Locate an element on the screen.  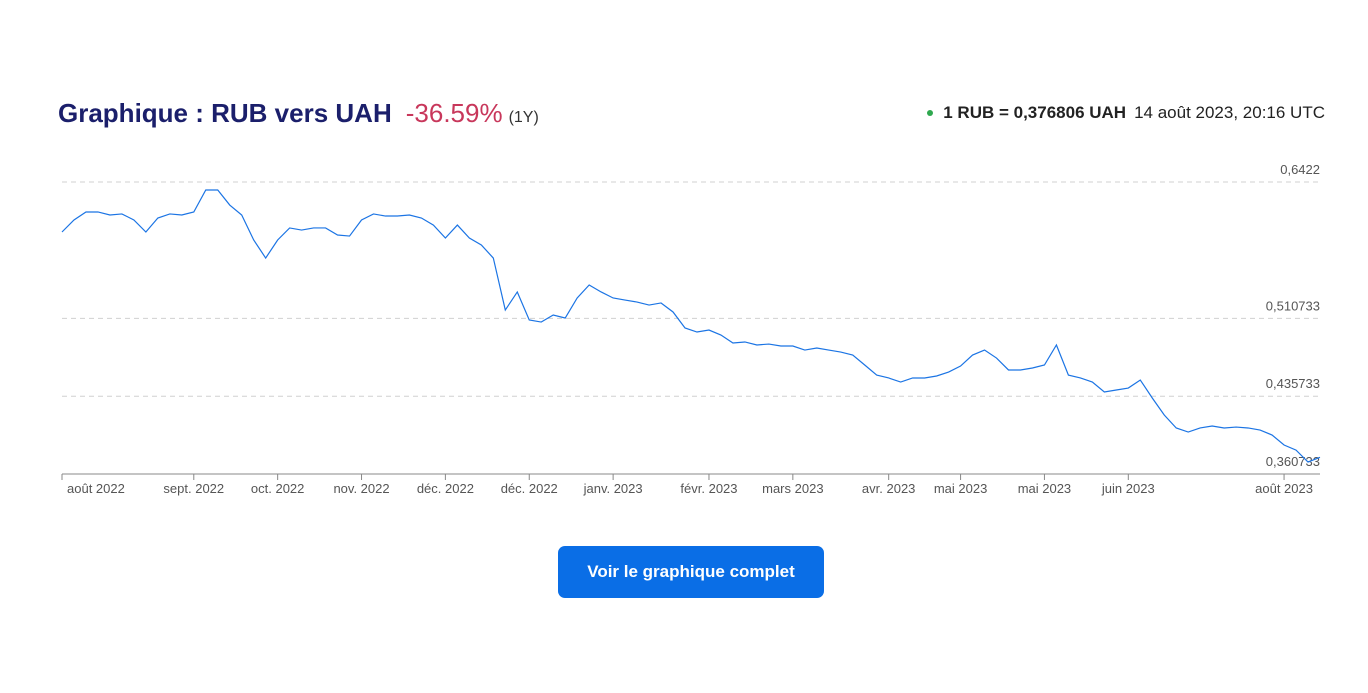
x-tick-label: nov. 2022 is located at coordinates (361, 488).